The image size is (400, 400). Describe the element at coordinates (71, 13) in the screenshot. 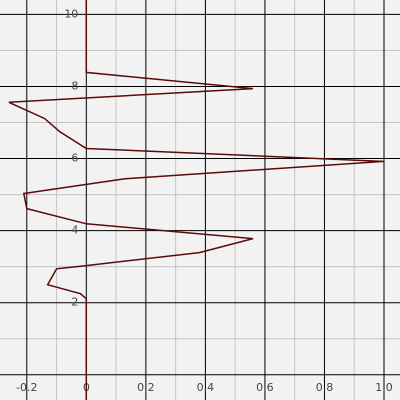

I see `y-tick-label: 10` at that location.